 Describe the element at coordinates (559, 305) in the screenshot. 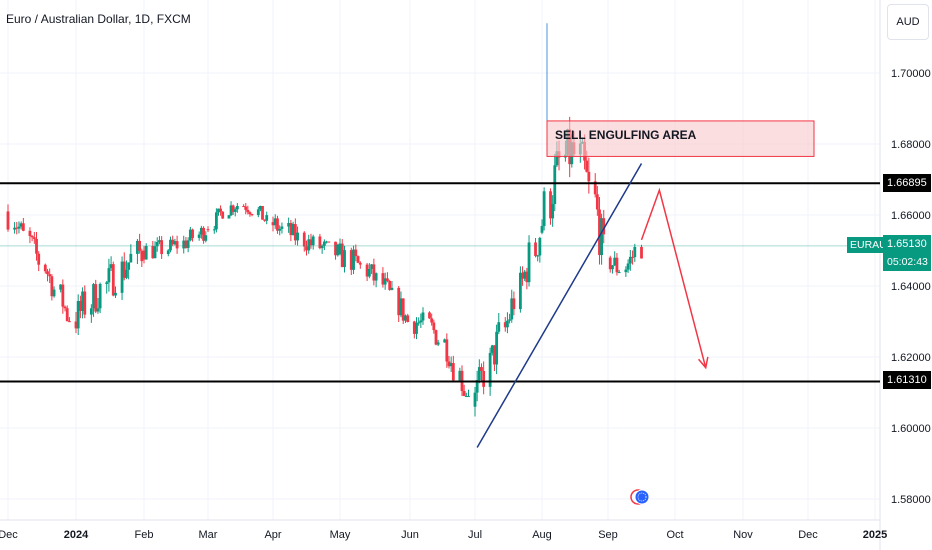

I see `trendline` at that location.